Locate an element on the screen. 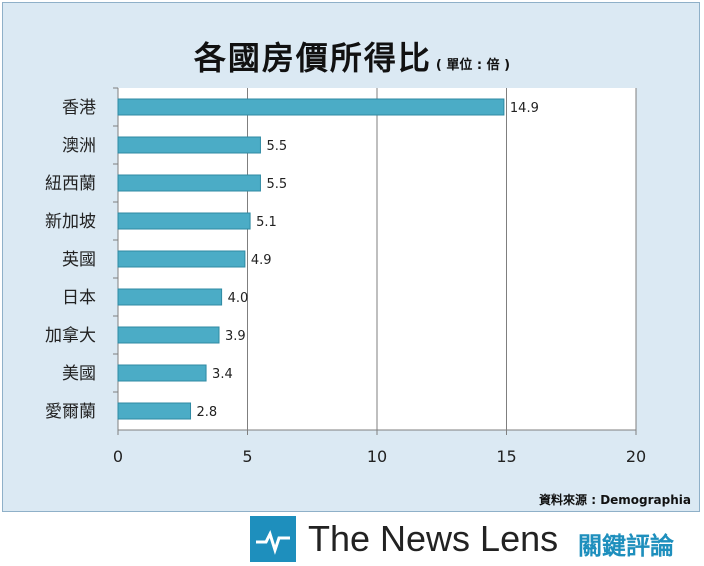 Image resolution: width=704 pixels, height=566 pixels. category-label: 澳洲 is located at coordinates (79, 146).